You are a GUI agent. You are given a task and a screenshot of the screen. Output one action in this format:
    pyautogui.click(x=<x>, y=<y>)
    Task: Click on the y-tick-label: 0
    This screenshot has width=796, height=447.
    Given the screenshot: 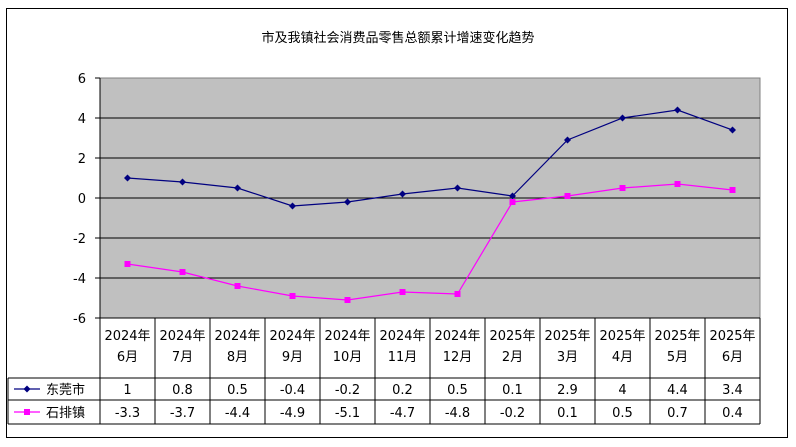 What is the action you would take?
    pyautogui.click(x=82, y=199)
    